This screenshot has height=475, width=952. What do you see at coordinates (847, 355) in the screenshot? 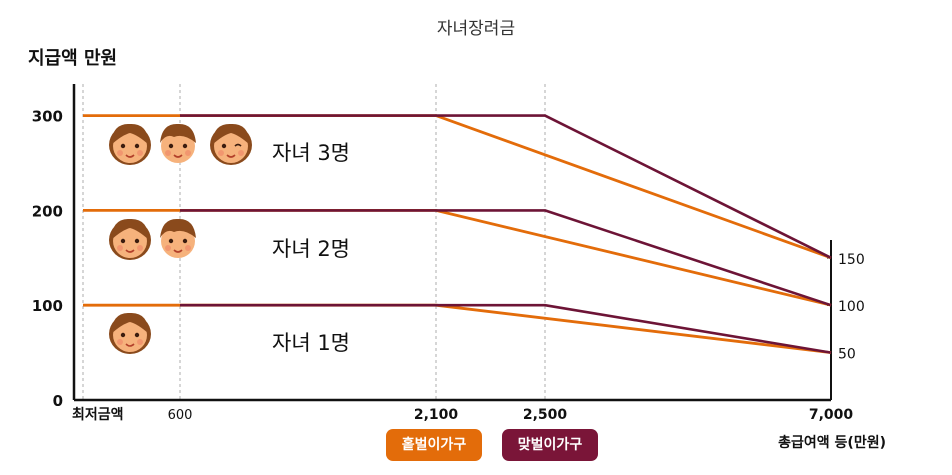
I see `right-y-tick-label: 50` at bounding box center [847, 355].